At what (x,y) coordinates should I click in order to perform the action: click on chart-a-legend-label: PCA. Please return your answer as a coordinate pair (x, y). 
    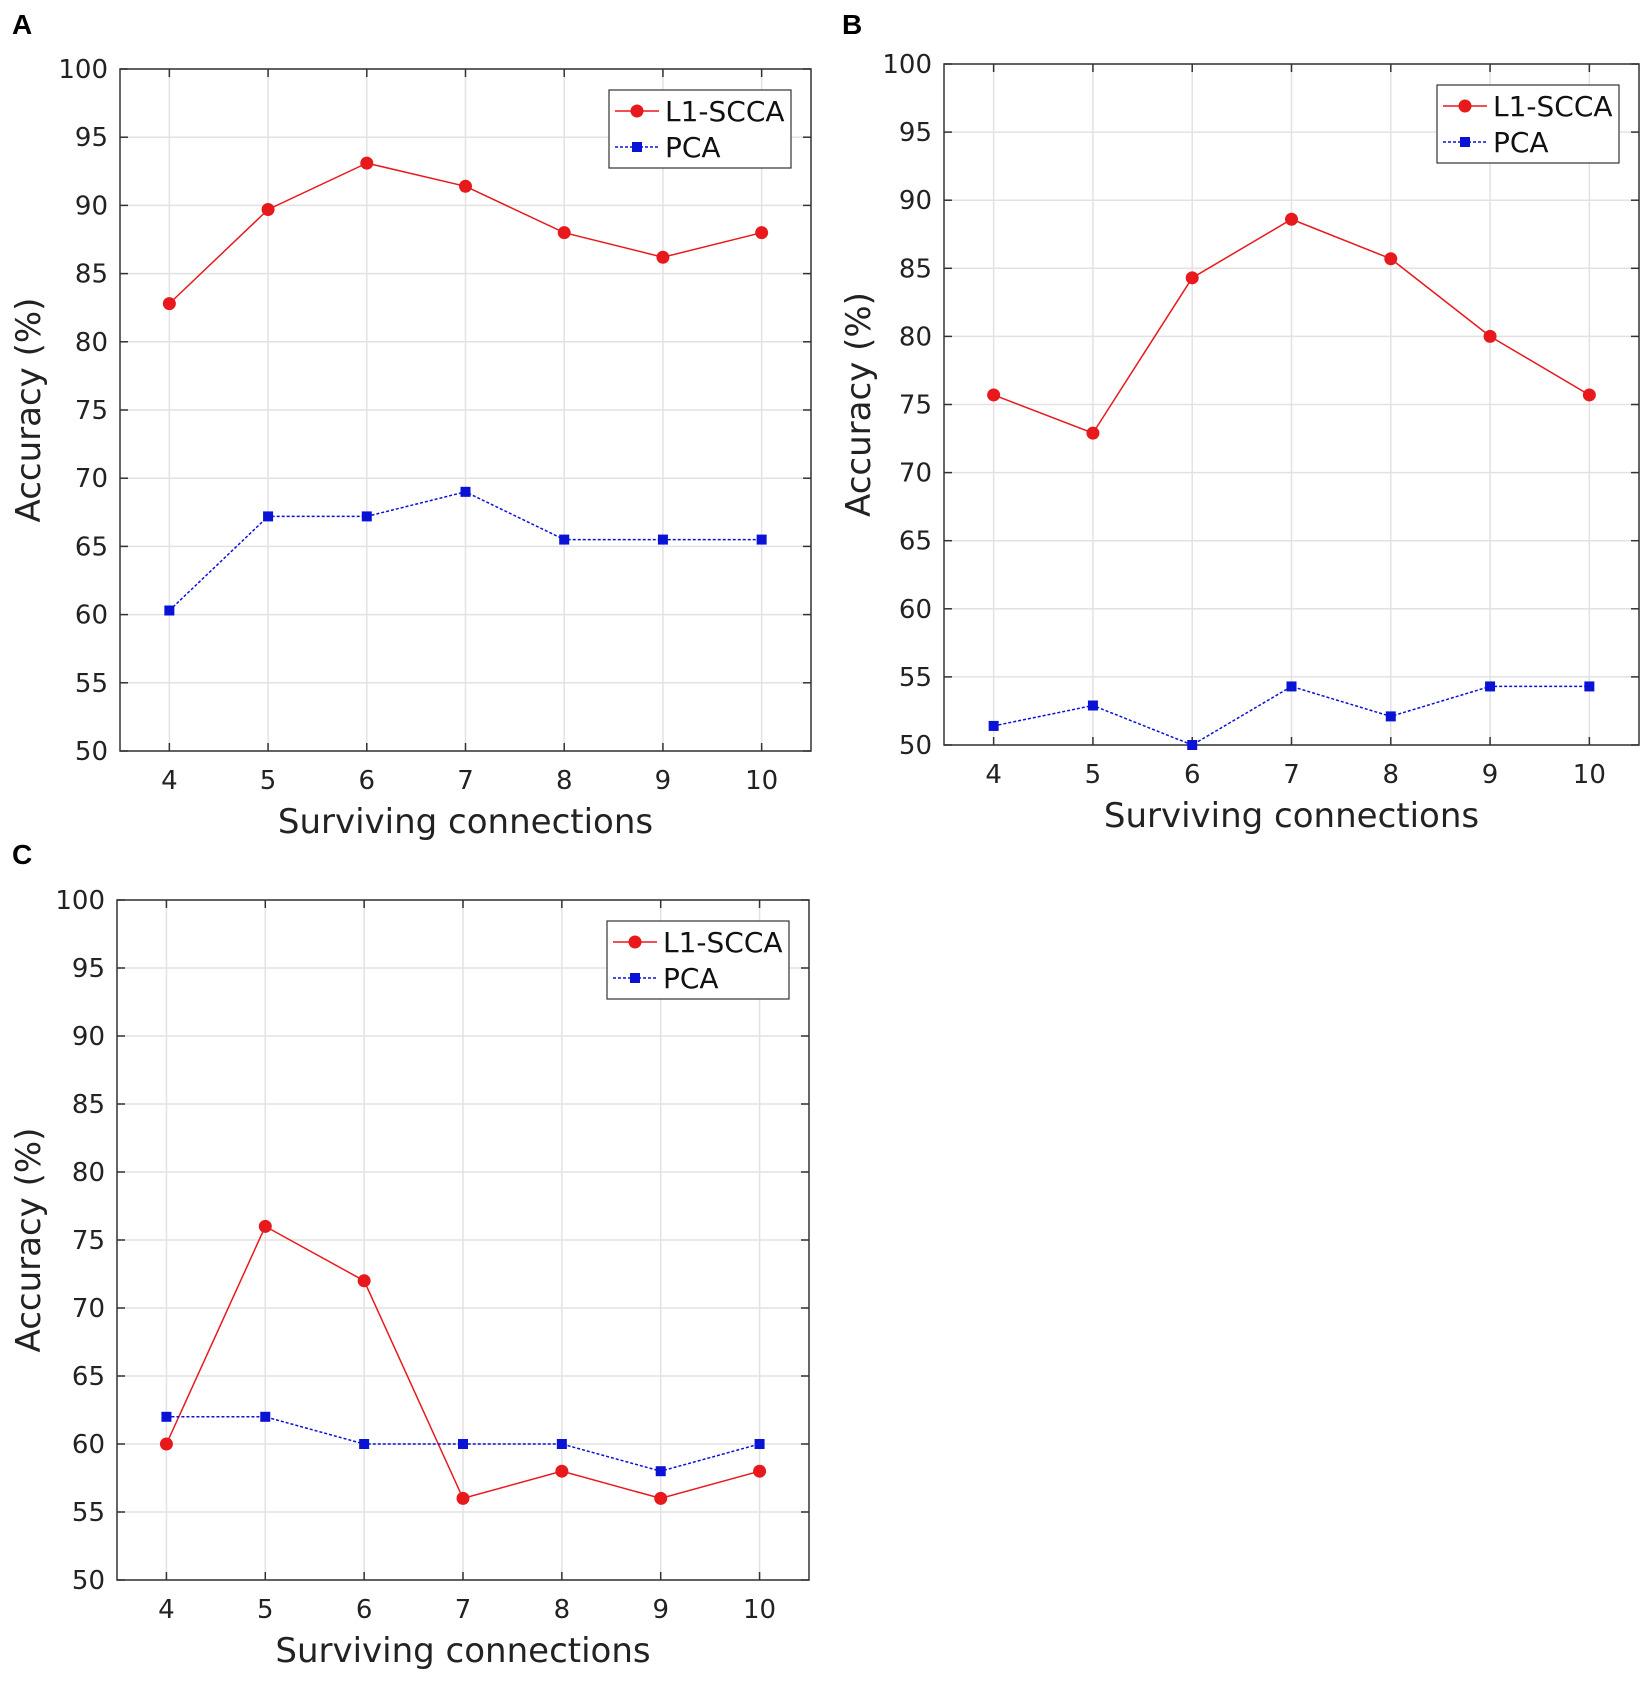
    Looking at the image, I should click on (693, 147).